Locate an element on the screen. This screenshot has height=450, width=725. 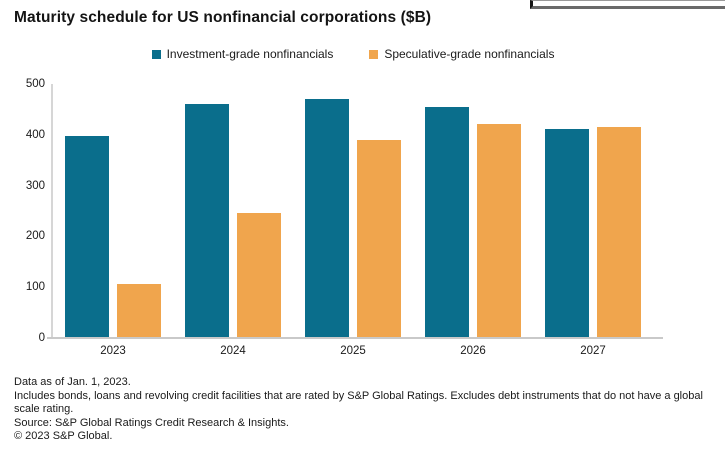
bar-speculative-grade-2027 is located at coordinates (619, 232).